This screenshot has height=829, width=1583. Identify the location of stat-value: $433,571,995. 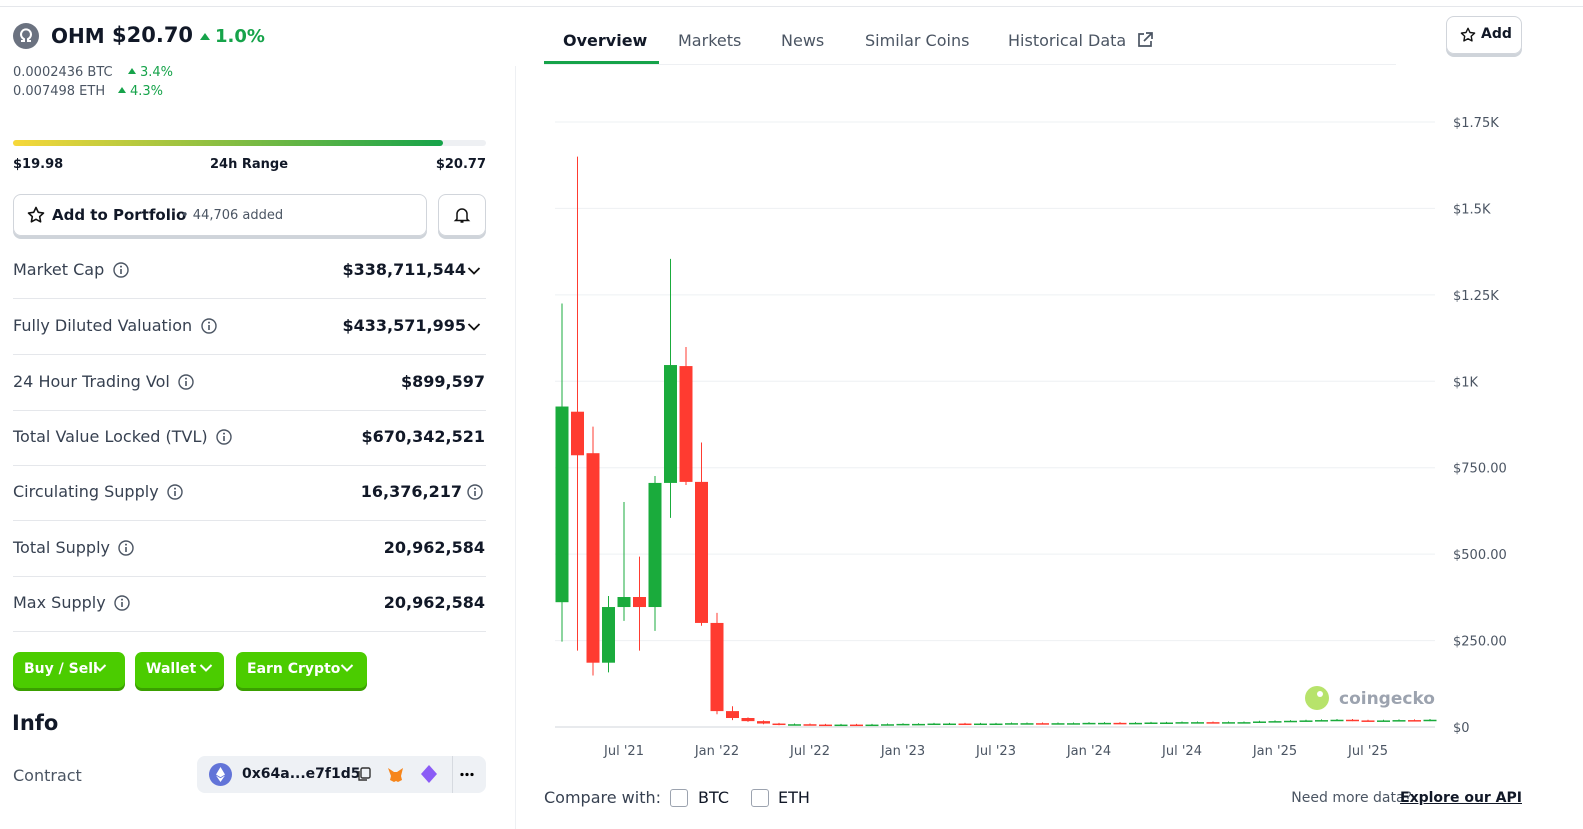
(404, 325).